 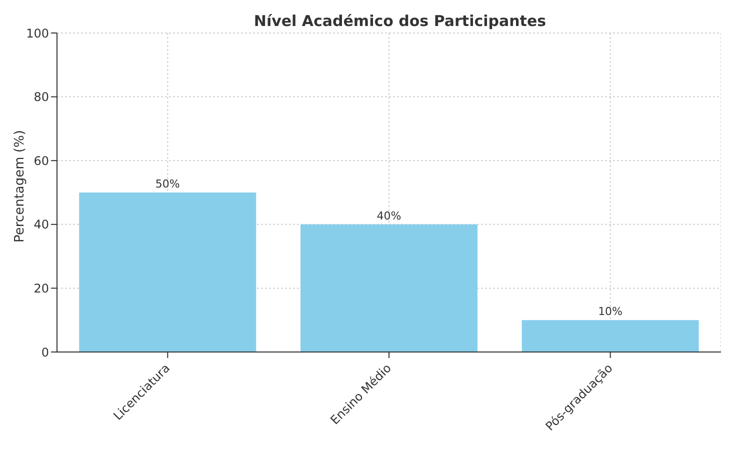 What do you see at coordinates (37, 33) in the screenshot?
I see `y-tick-label: 100` at bounding box center [37, 33].